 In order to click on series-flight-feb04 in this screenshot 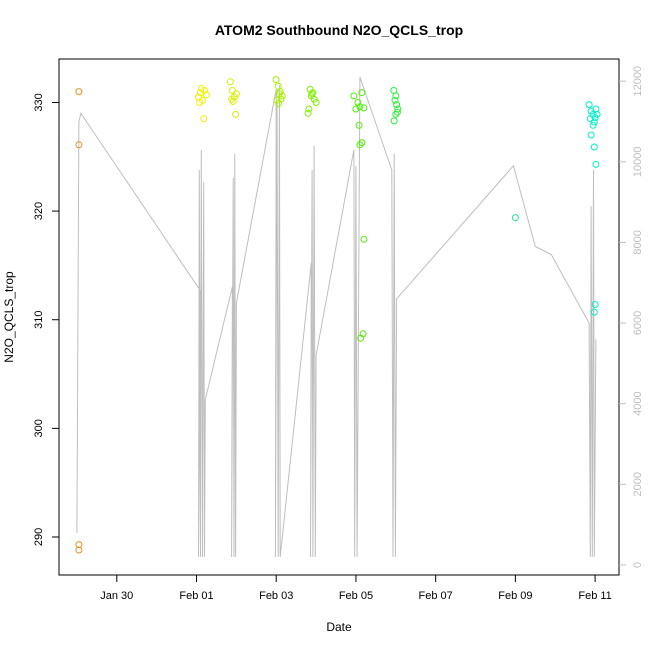, I will do `click(312, 101)`.